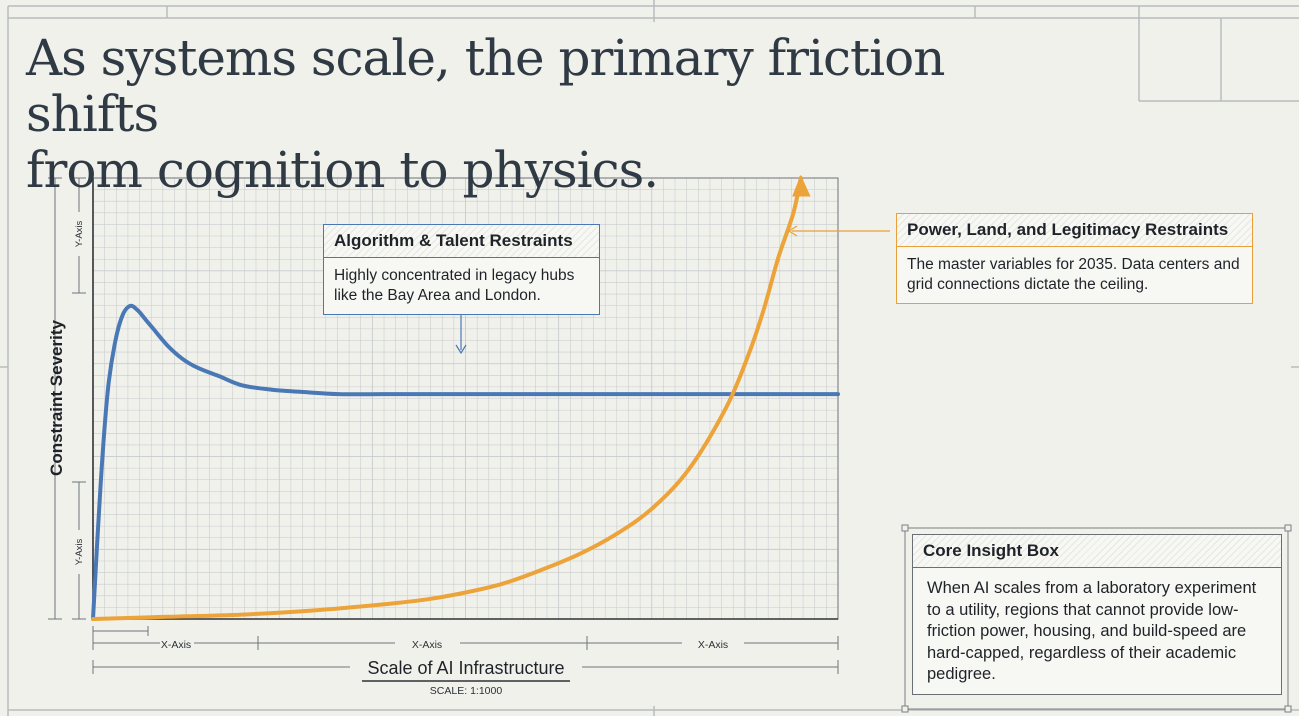 This screenshot has height=716, width=1299. Describe the element at coordinates (466, 691) in the screenshot. I see `scale-note: SCALE: 1:1000` at that location.